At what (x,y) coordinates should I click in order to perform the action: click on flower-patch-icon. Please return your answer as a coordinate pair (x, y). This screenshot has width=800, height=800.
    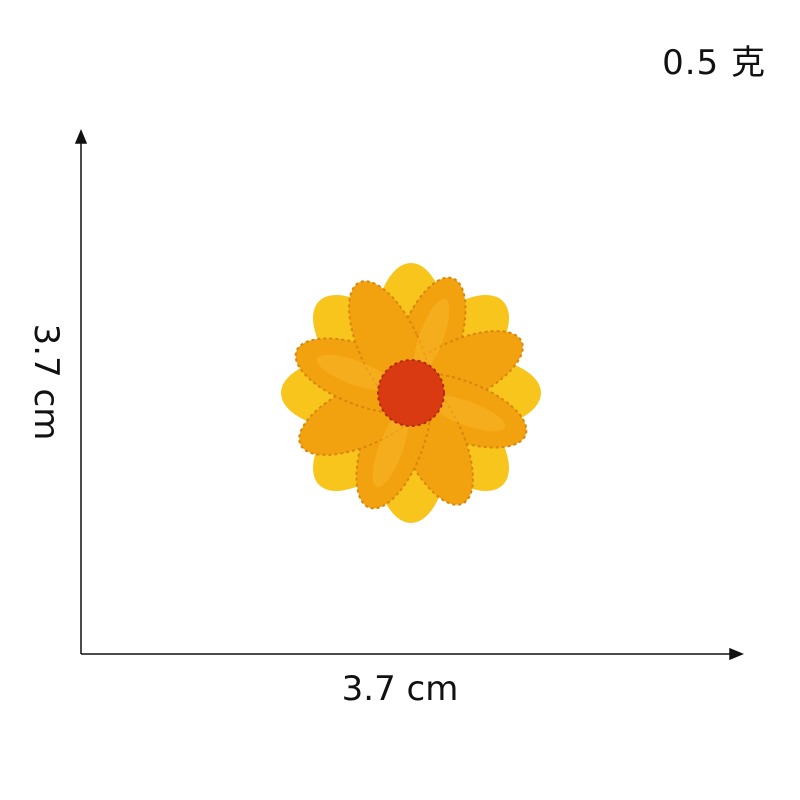
    Looking at the image, I should click on (411, 393).